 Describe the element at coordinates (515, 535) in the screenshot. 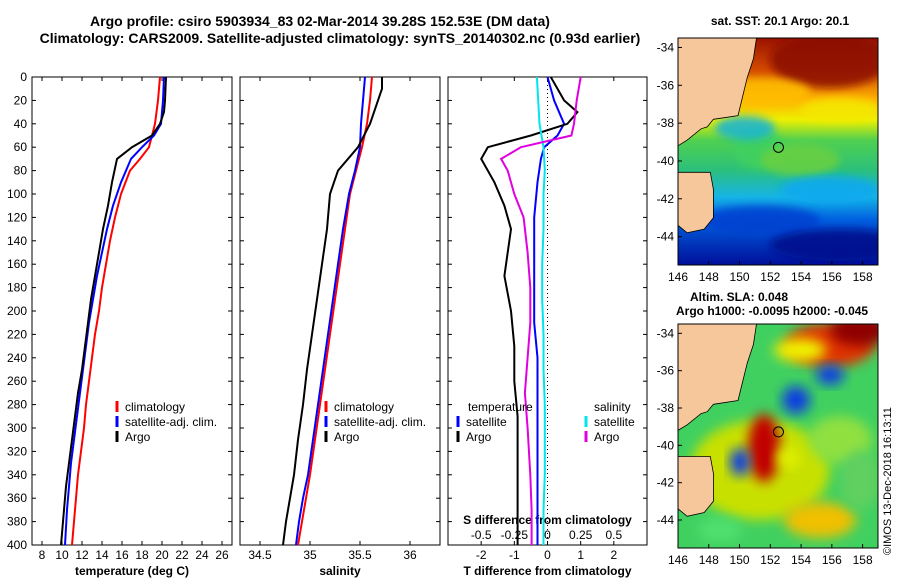

I see `salinity-diff-tick-label: -0.25` at that location.